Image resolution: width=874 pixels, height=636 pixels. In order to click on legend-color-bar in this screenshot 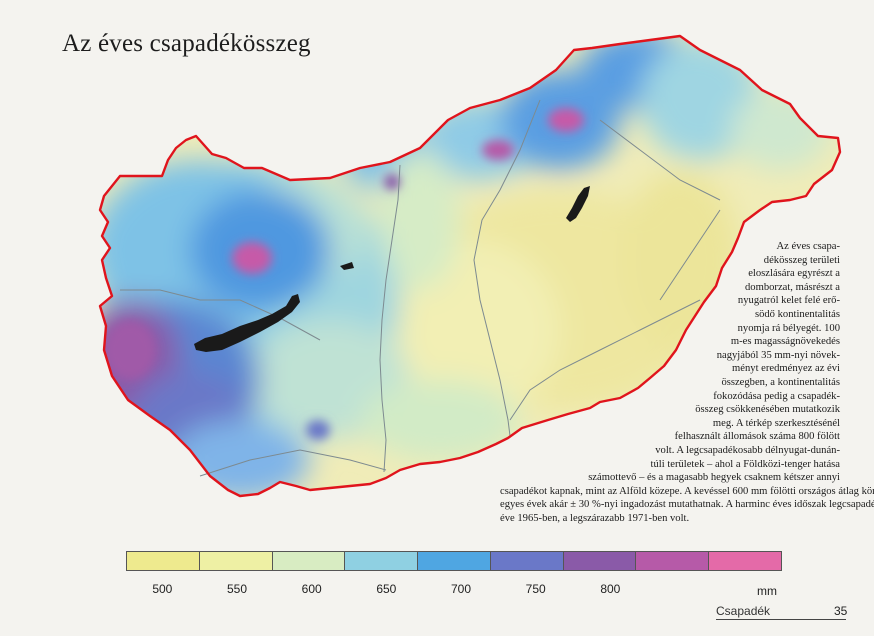, I will do `click(454, 561)`.